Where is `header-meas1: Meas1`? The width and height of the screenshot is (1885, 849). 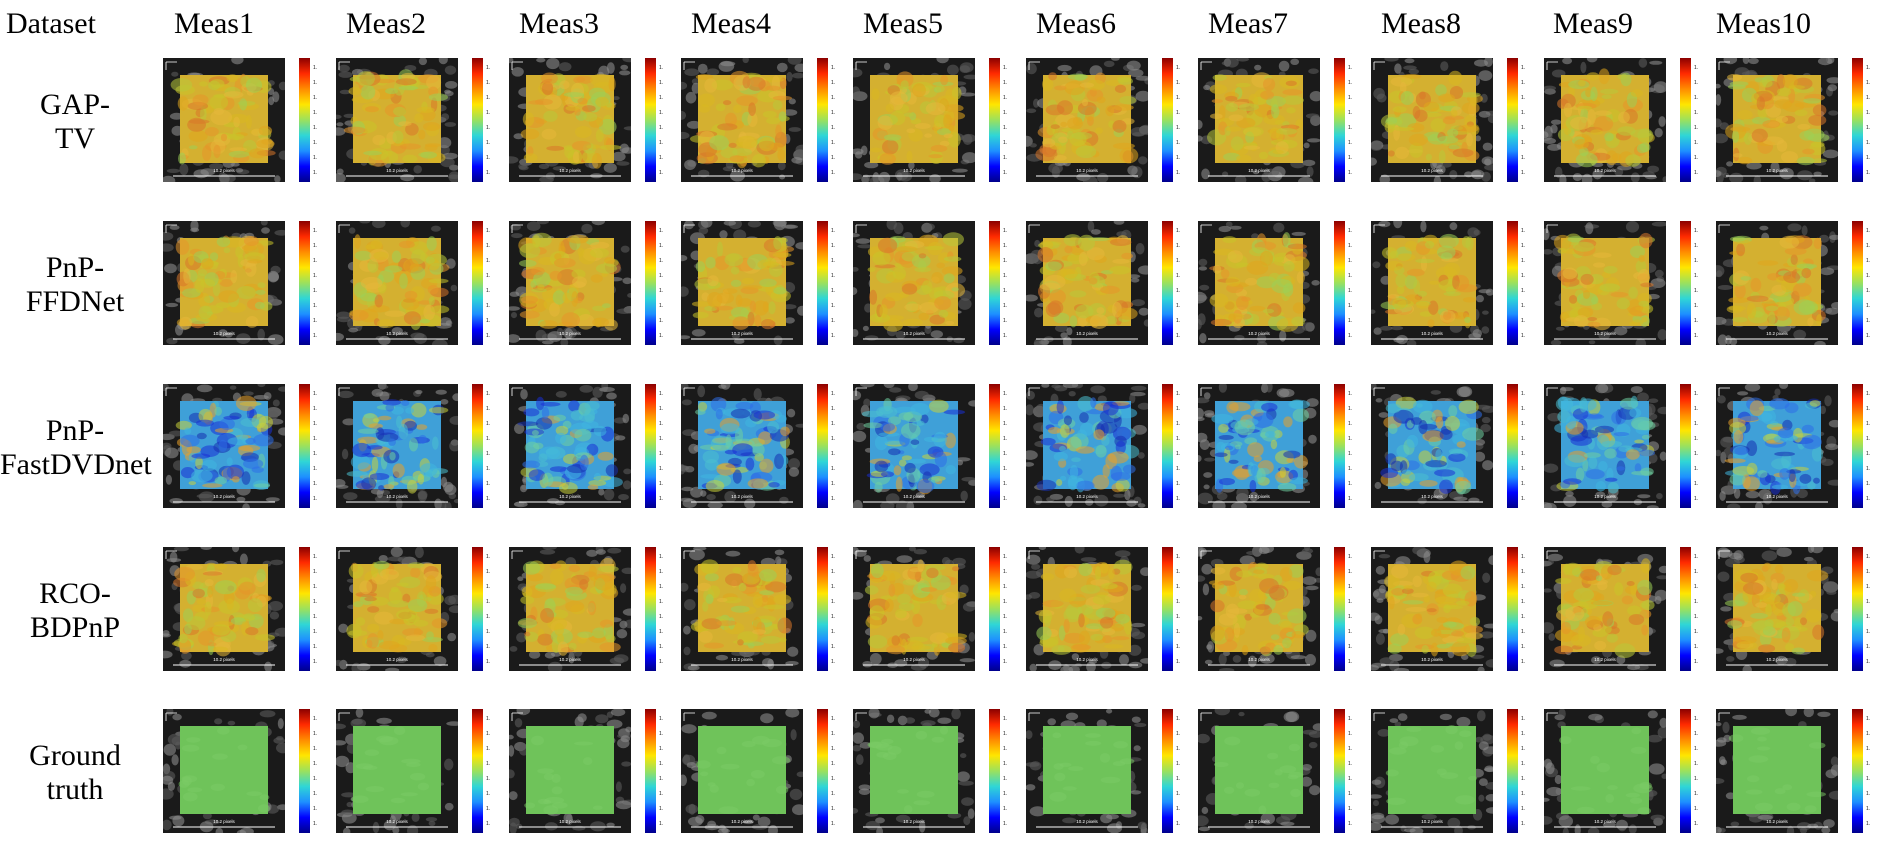 header-meas1: Meas1 is located at coordinates (214, 23).